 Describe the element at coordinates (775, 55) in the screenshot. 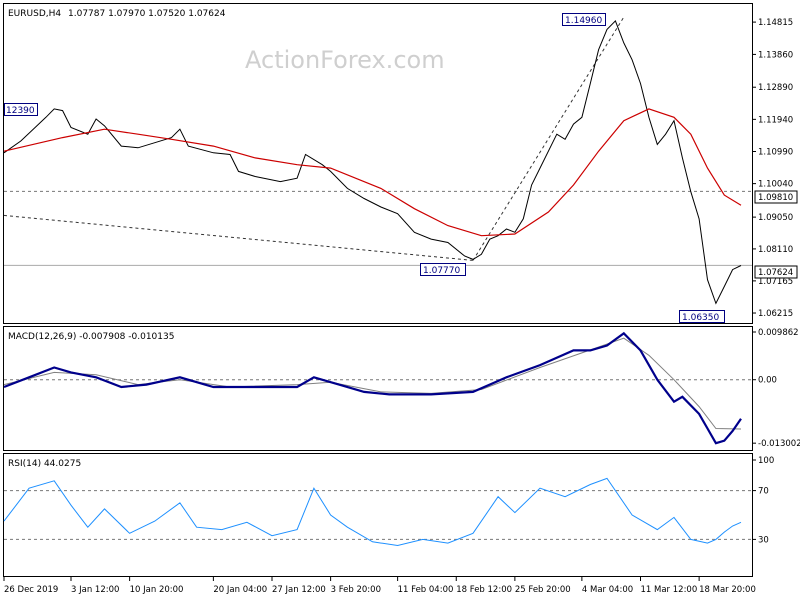

I see `price-tick-label: 1.13860` at that location.